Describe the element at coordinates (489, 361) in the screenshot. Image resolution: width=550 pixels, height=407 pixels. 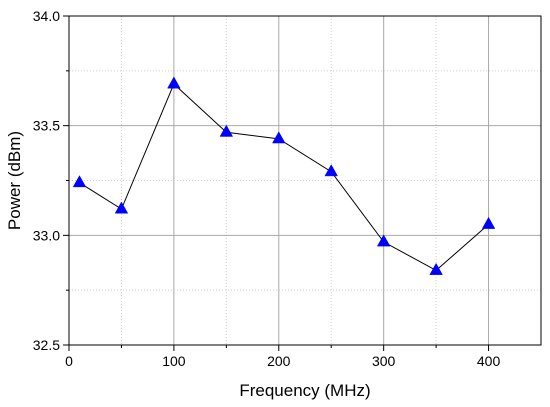
I see `x-tick-label: 400` at that location.